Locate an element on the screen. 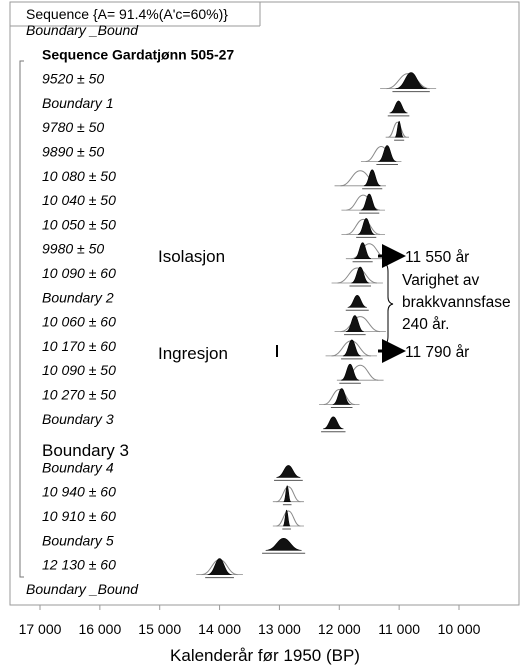 The image size is (530, 672). row-label-18: Boundary 4 is located at coordinates (78, 467).